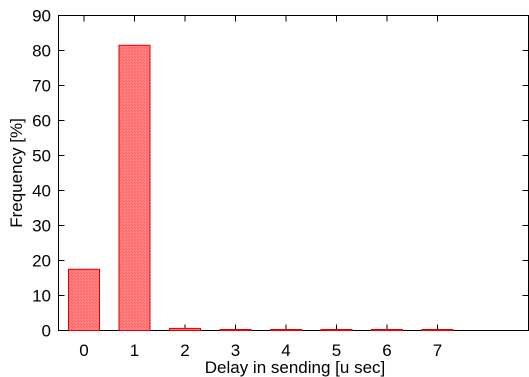 The image size is (529, 377). What do you see at coordinates (134, 350) in the screenshot?
I see `x-tick-label: 1` at bounding box center [134, 350].